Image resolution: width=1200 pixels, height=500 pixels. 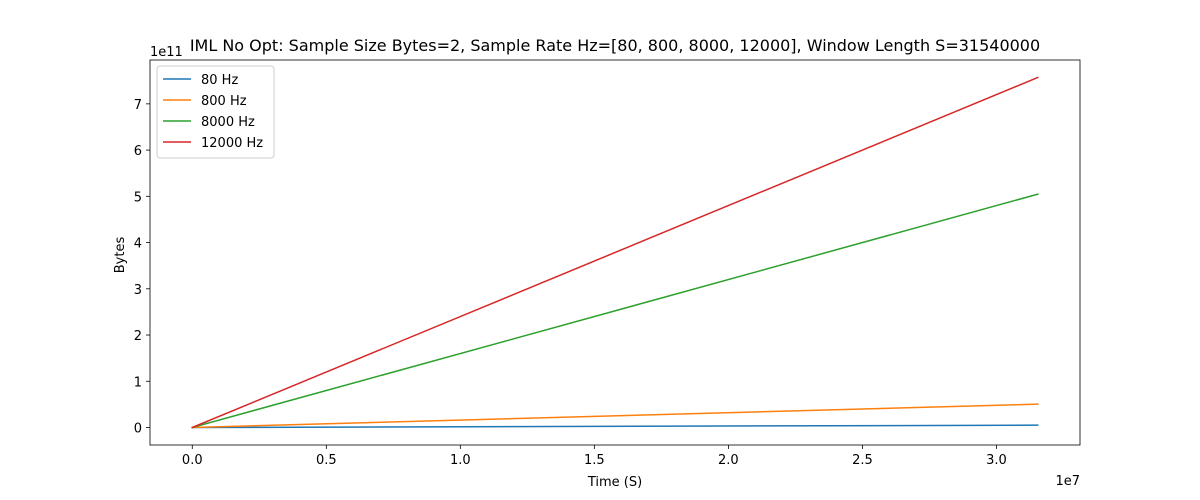 I want to click on x-tick-label: 0.0, so click(x=192, y=460).